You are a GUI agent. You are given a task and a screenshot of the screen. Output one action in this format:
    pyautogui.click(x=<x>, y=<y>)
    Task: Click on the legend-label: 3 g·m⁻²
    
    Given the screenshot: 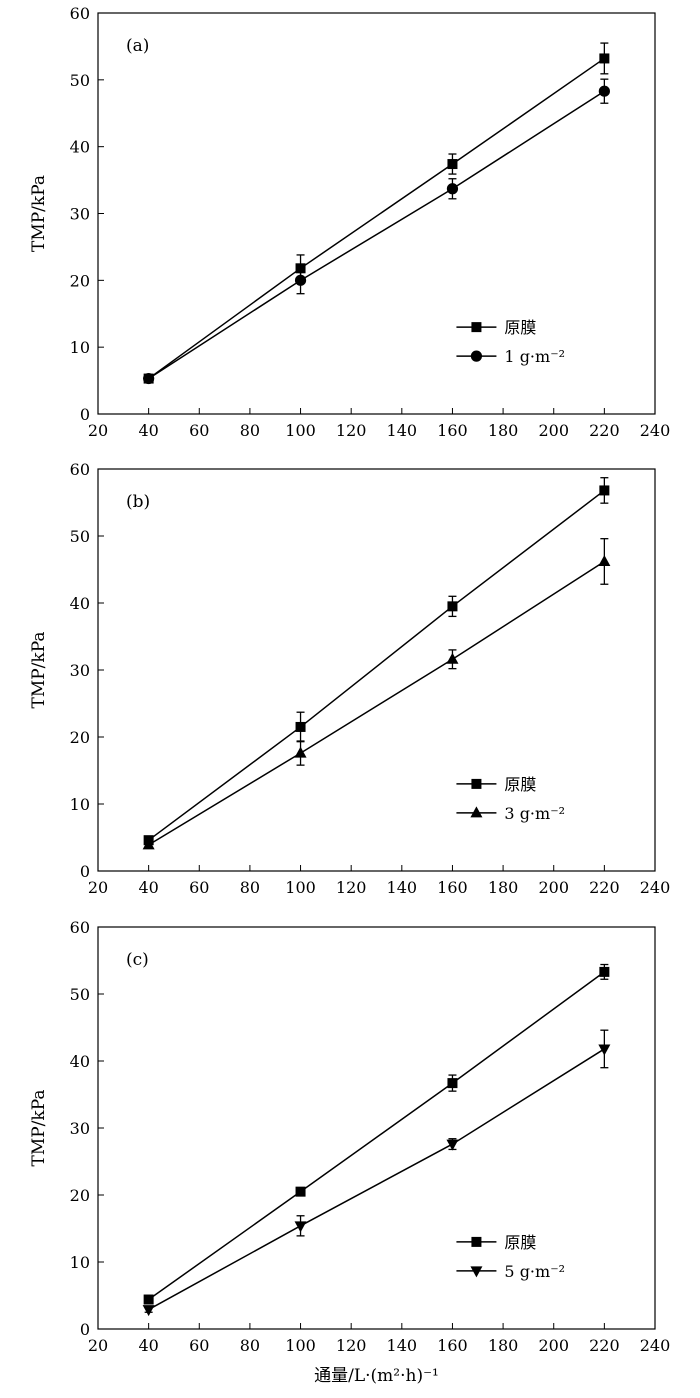 What is the action you would take?
    pyautogui.click(x=534, y=813)
    